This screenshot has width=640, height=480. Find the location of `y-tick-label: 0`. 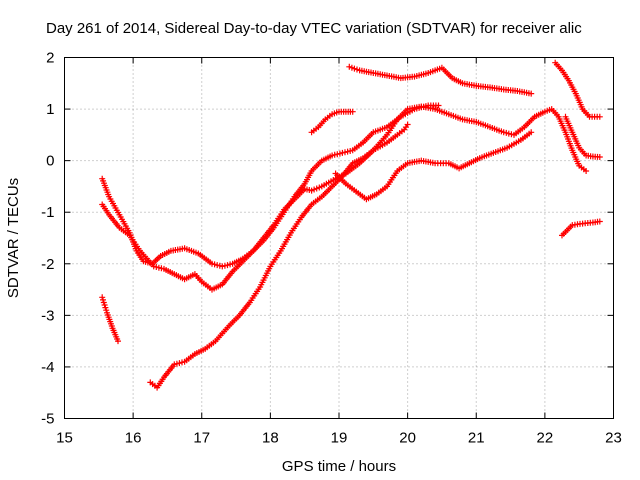

y-tick-label: 0 is located at coordinates (50, 161).